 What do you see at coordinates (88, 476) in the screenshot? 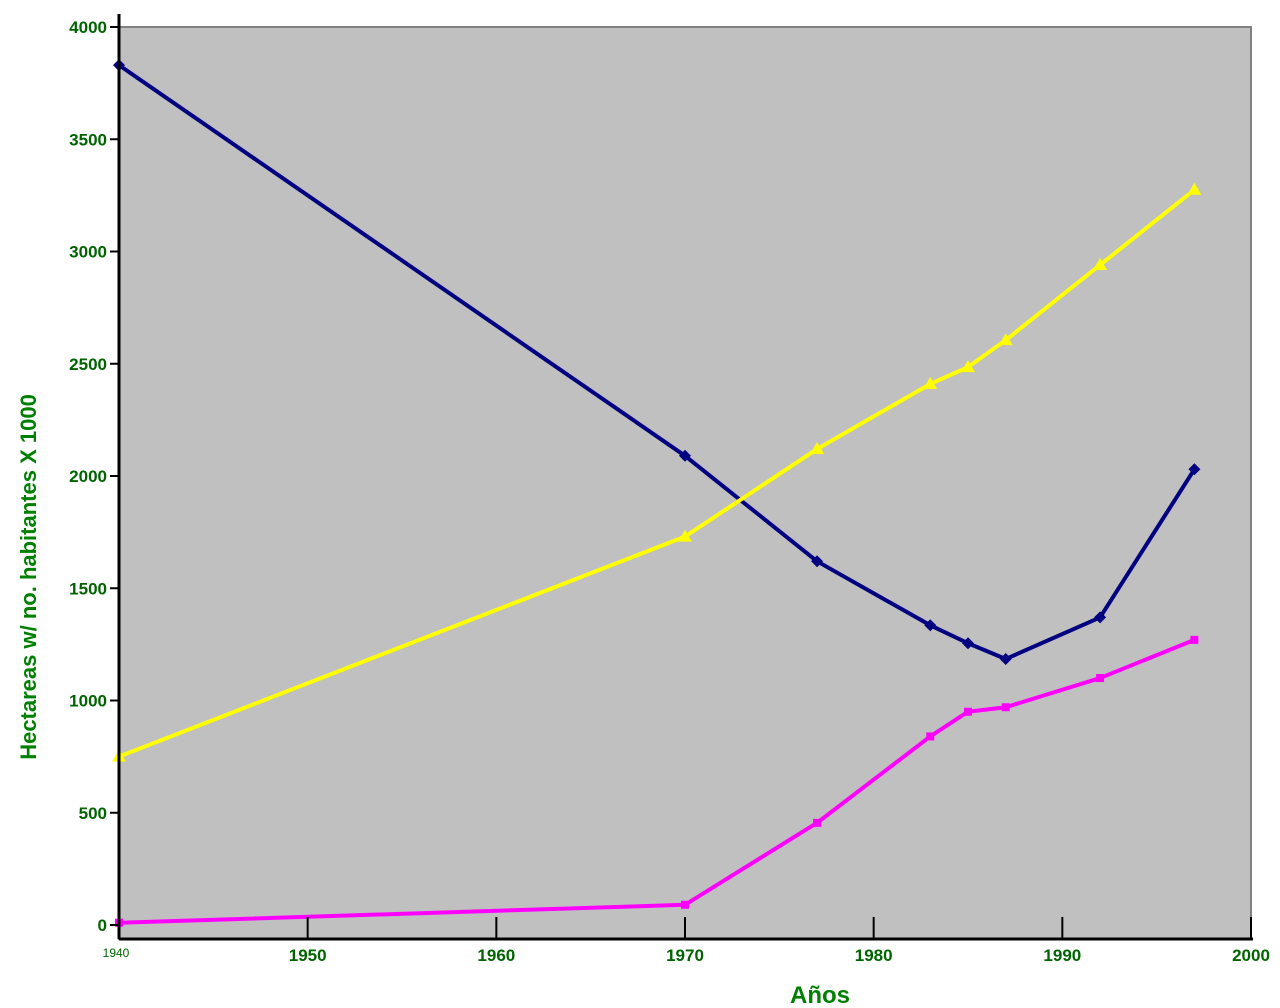
I see `y-tick-label: 2000` at bounding box center [88, 476].